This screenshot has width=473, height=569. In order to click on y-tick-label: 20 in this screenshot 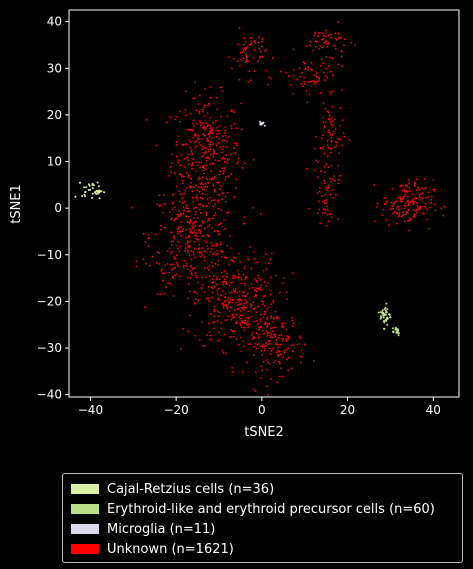, I will do `click(54, 115)`.